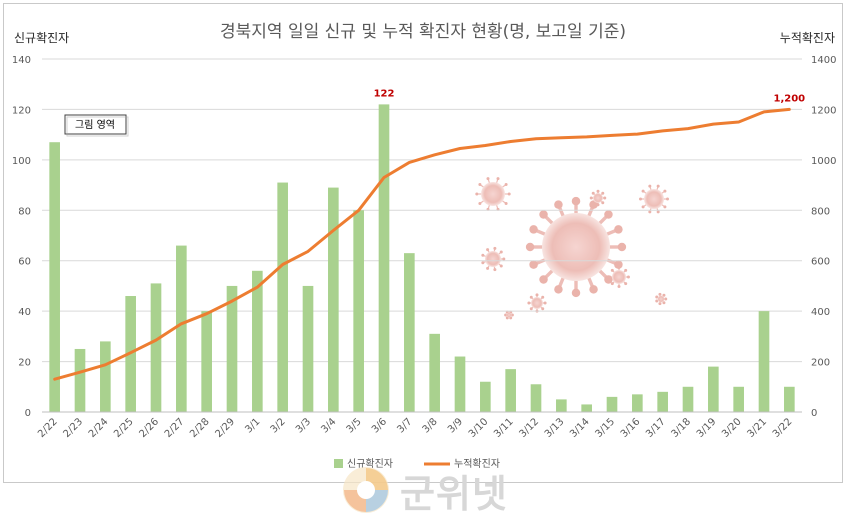 This screenshot has width=850, height=530. Describe the element at coordinates (379, 425) in the screenshot. I see `x-tick-label: 3/6` at that location.